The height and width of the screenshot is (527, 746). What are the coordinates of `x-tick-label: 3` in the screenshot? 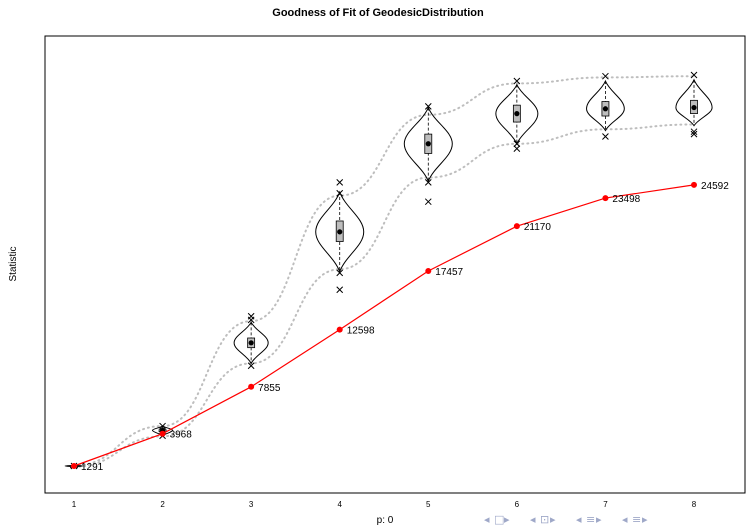 It's located at (251, 504).